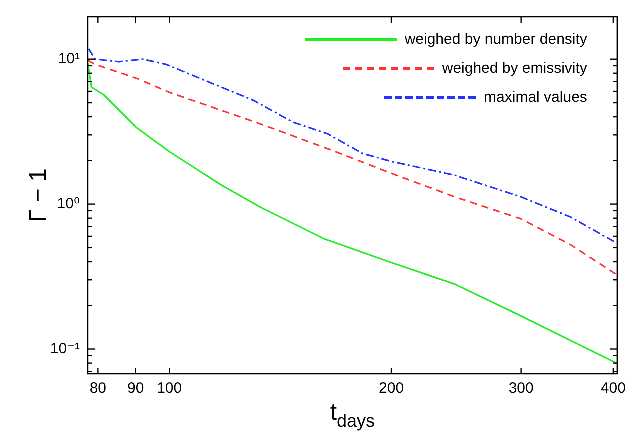 The height and width of the screenshot is (434, 632). What do you see at coordinates (536, 97) in the screenshot?
I see `legend-label: maximal values` at bounding box center [536, 97].